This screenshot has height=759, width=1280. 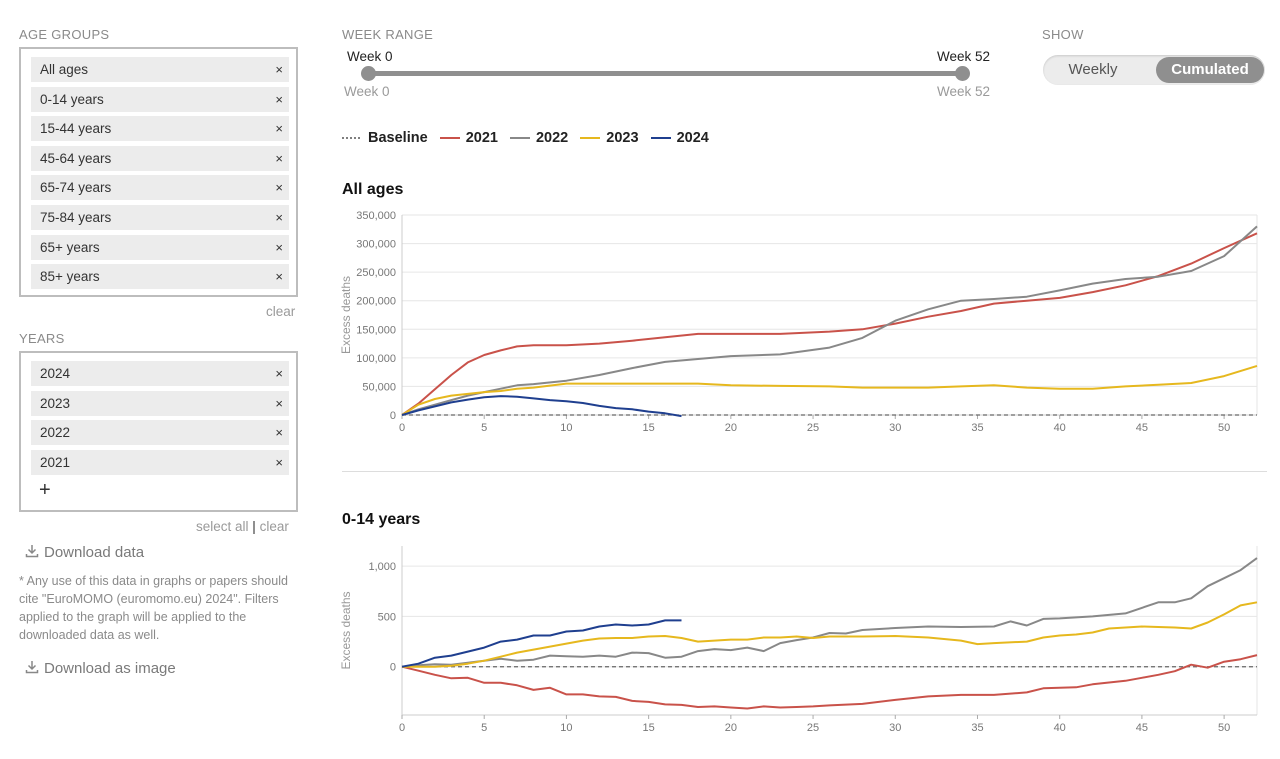 I want to click on week-start-value: Week 0, so click(x=370, y=56).